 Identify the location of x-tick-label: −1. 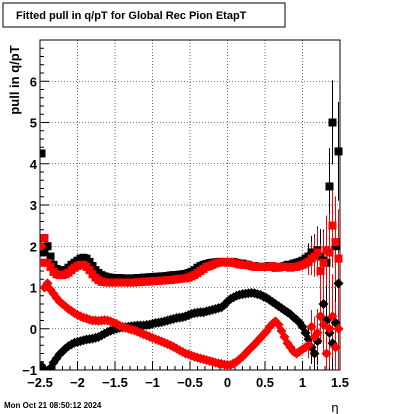
(152, 382).